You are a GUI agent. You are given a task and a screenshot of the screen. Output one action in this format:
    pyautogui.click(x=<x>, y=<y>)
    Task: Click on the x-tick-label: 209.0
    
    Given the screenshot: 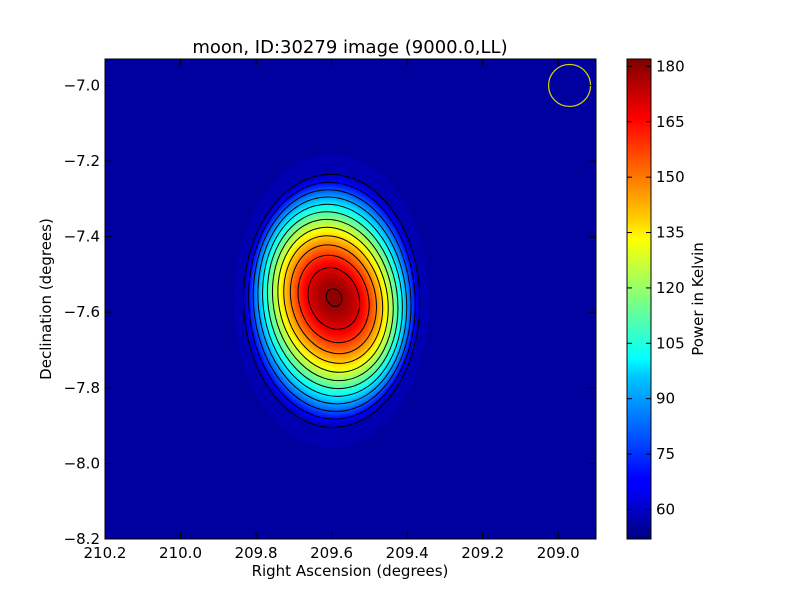 What is the action you would take?
    pyautogui.click(x=558, y=553)
    